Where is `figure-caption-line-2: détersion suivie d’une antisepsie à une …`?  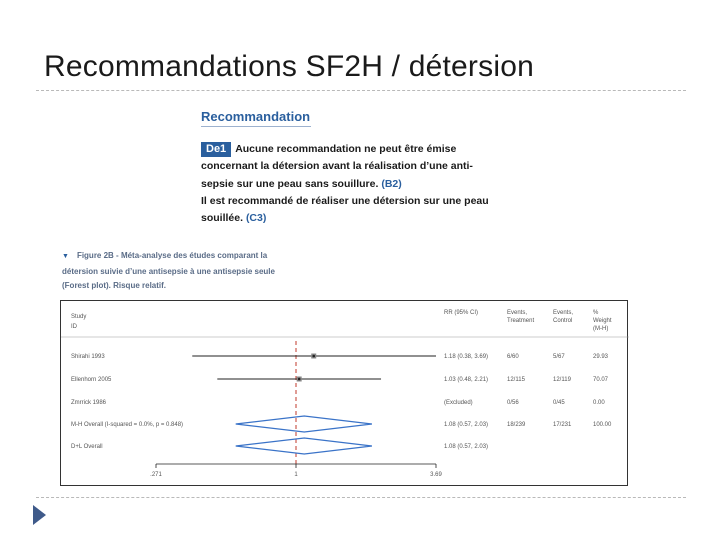 figure-caption-line-2: détersion suivie d’une antisepsie à une … is located at coordinates (168, 271).